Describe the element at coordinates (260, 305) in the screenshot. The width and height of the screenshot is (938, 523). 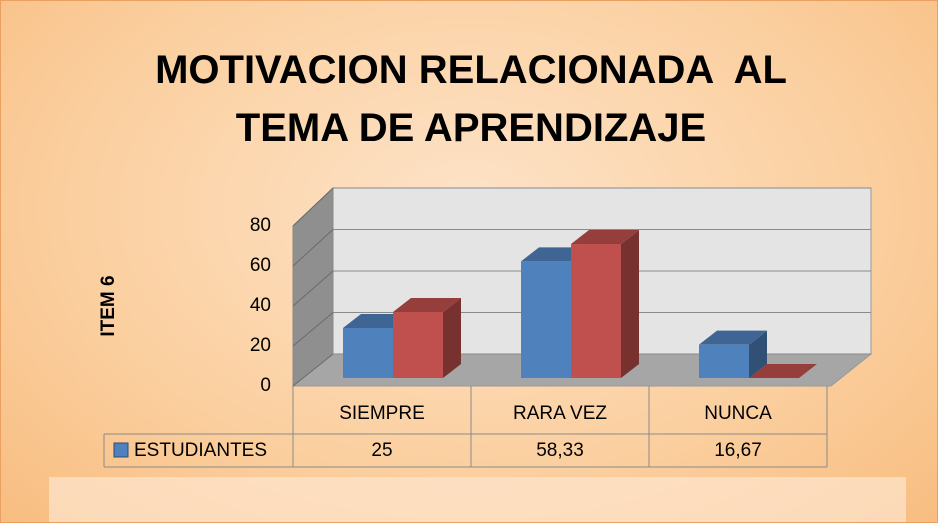
I see `y-tick-label: 40` at that location.